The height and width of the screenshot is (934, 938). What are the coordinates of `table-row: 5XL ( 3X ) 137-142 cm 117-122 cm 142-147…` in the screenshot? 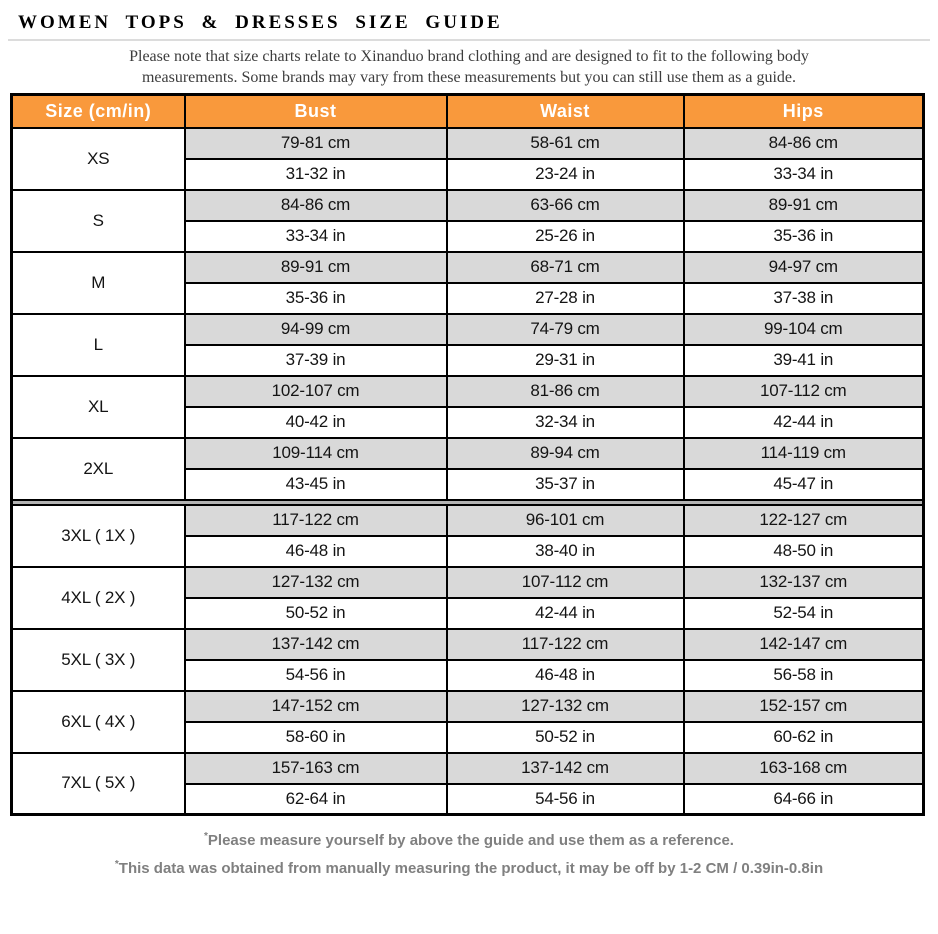 It's located at (467, 659).